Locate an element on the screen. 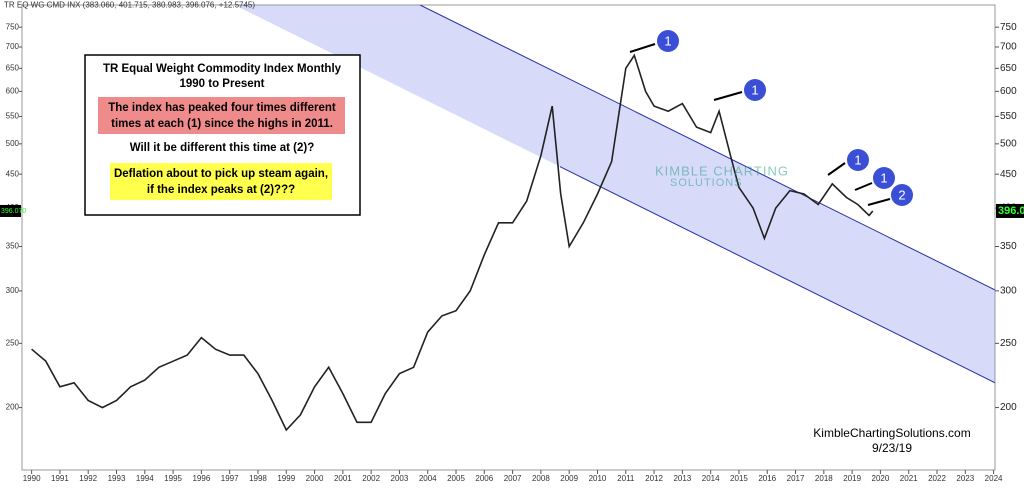  red-box is located at coordinates (221, 115).